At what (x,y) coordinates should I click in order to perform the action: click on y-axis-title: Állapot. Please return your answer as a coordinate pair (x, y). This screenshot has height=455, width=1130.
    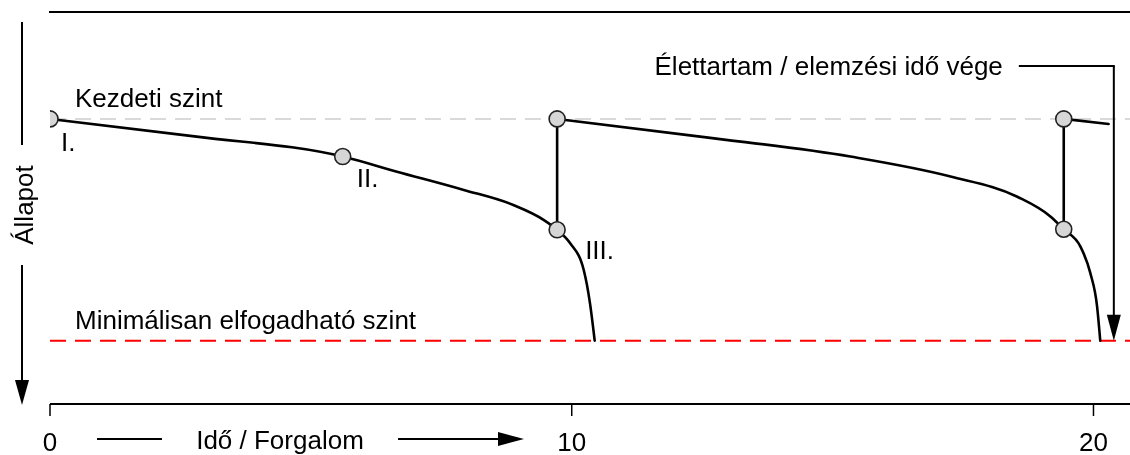
    Looking at the image, I should click on (24, 204).